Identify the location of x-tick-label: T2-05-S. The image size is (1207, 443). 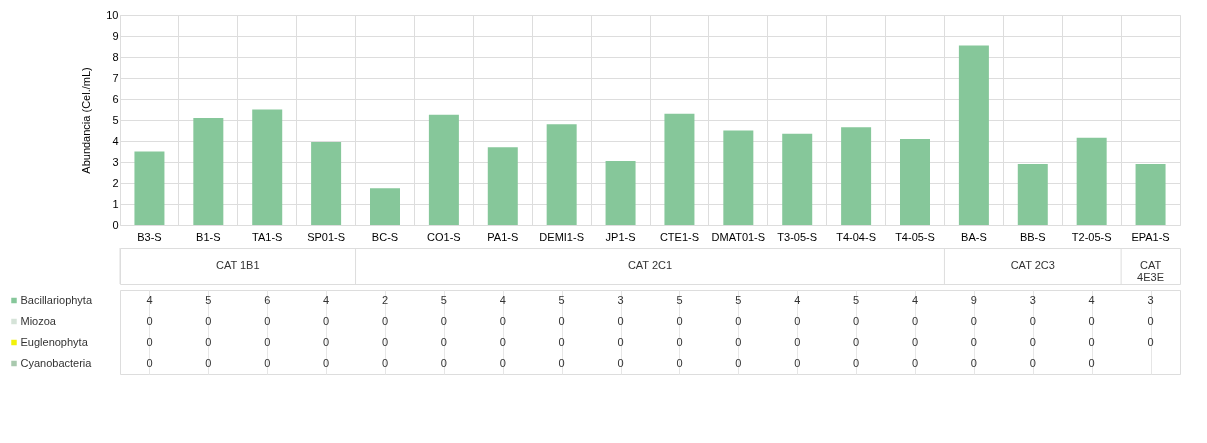
(1091, 236).